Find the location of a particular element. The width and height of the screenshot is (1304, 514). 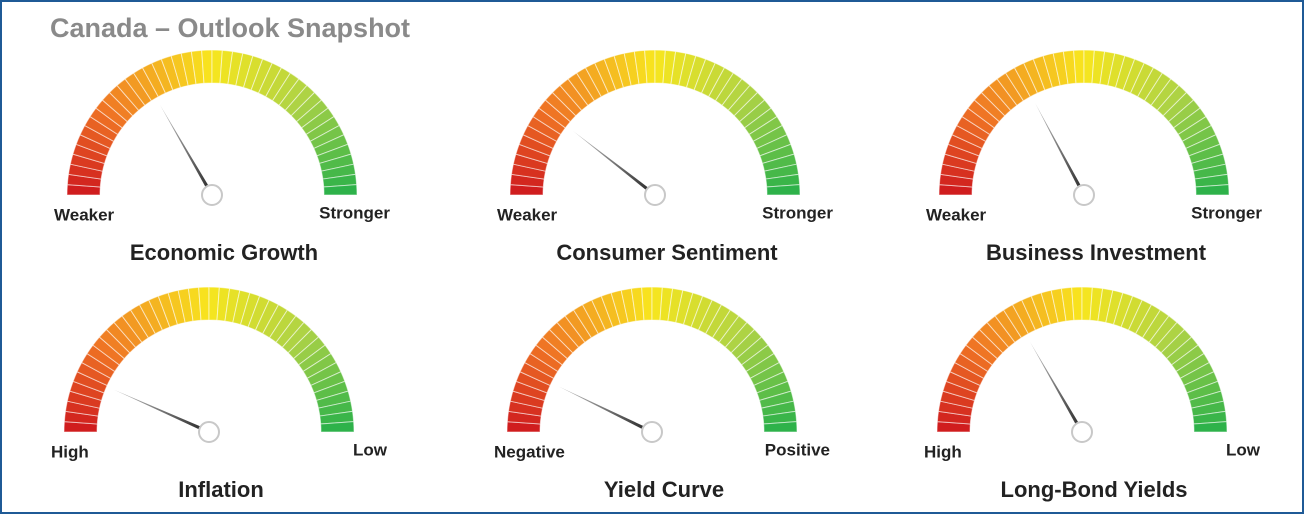

gauge: High Low Inflation is located at coordinates (219, 394).